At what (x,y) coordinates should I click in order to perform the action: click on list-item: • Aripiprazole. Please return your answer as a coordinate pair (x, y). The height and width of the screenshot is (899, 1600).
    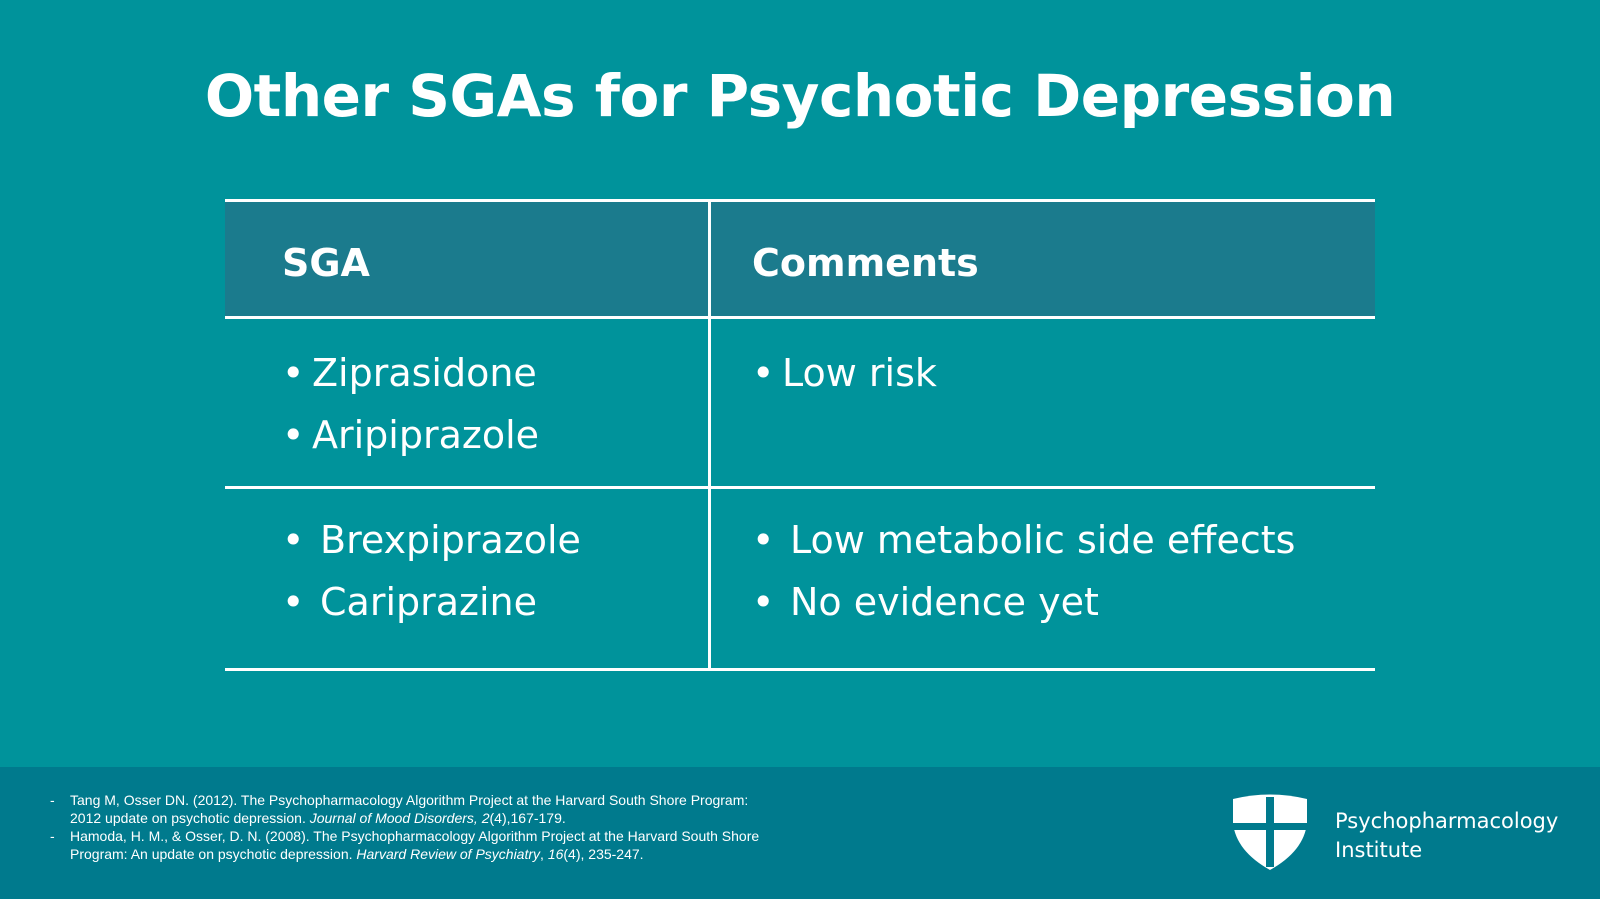
    Looking at the image, I should click on (411, 435).